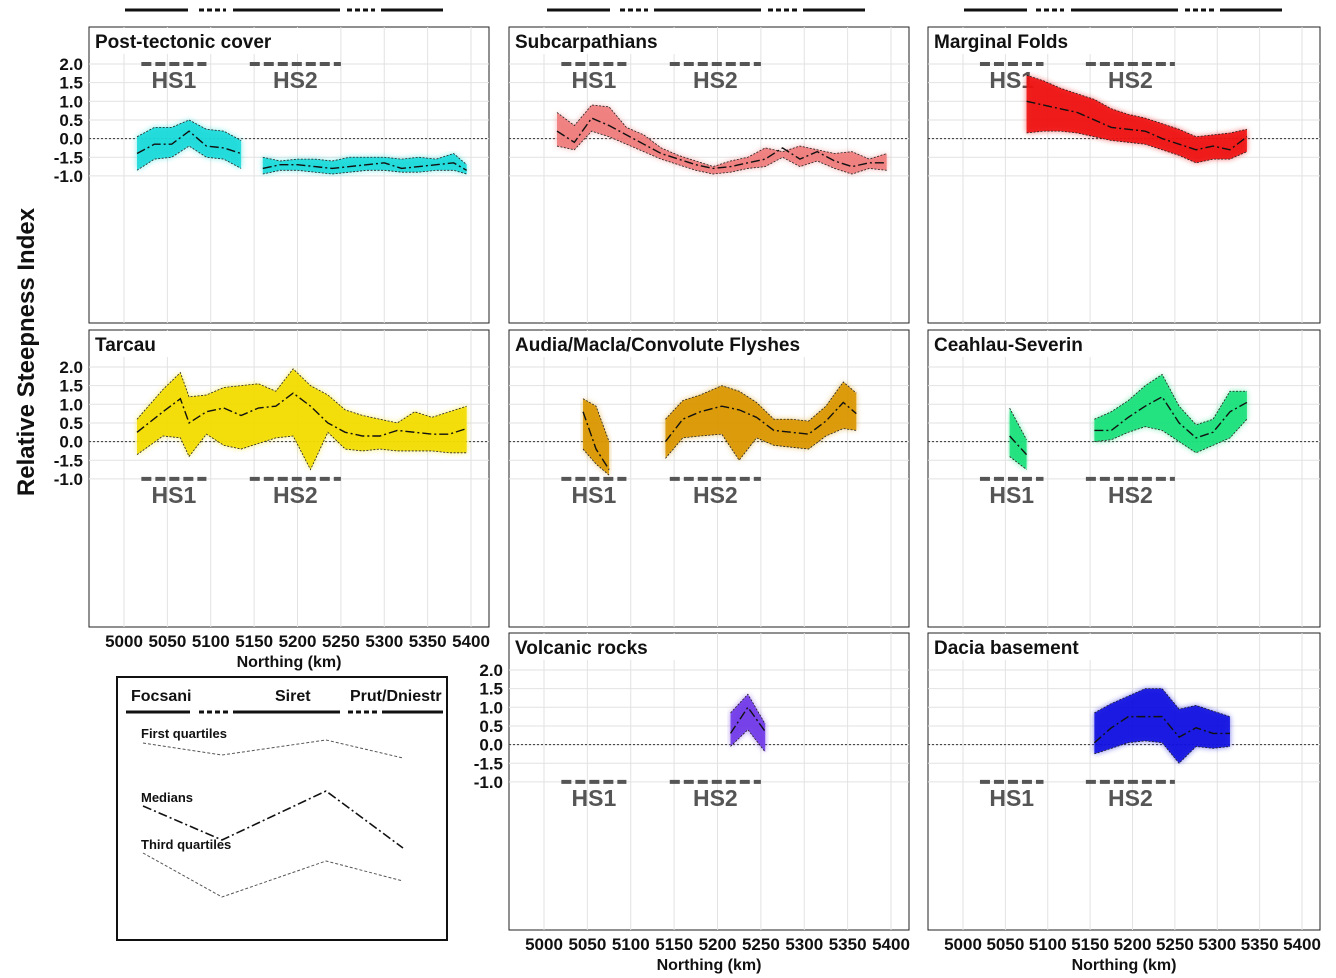 This screenshot has width=1336, height=978. Describe the element at coordinates (587, 944) in the screenshot. I see `x-tick-label: 5050` at that location.